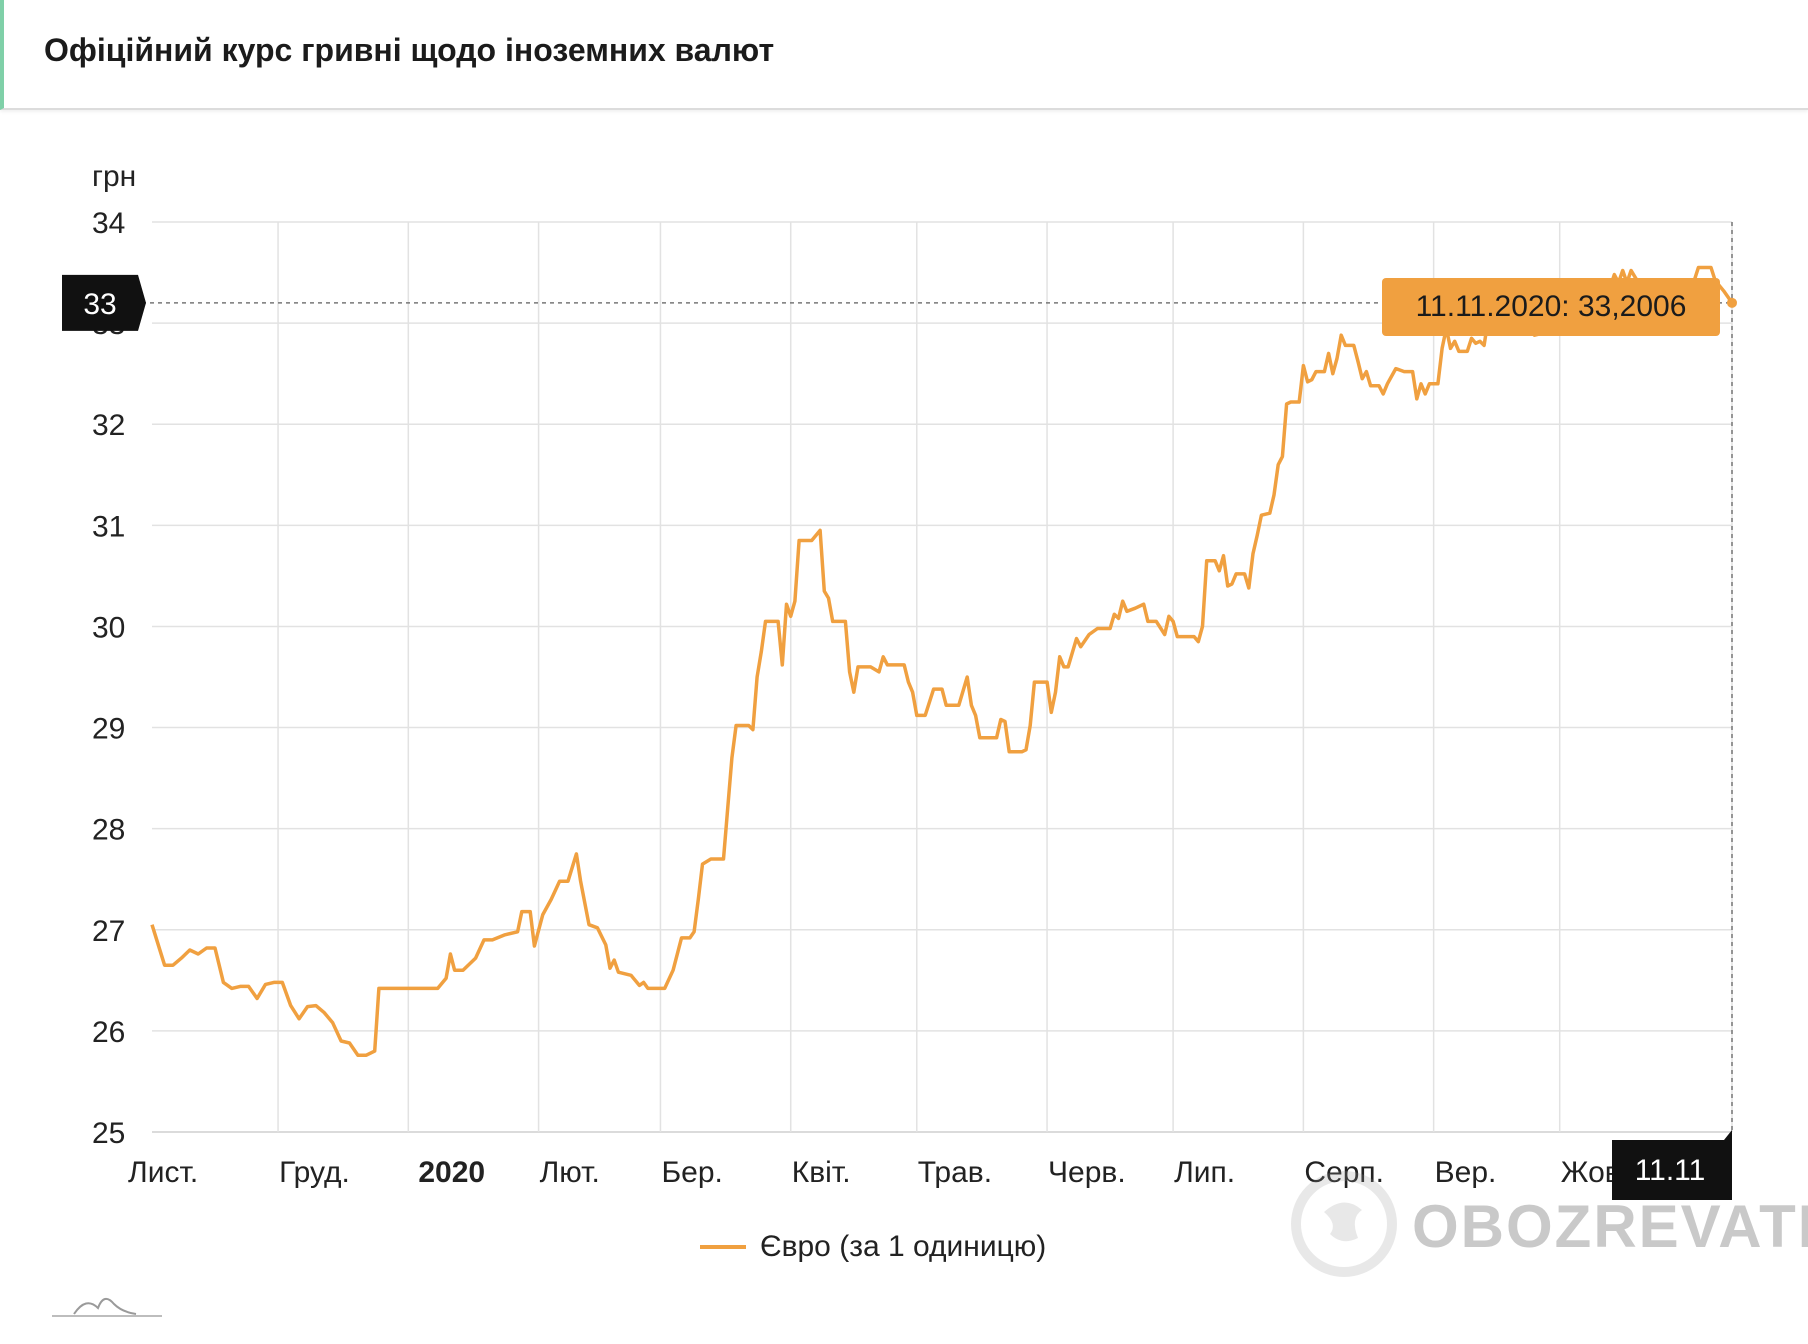 The height and width of the screenshot is (1344, 1808). What do you see at coordinates (99, 304) in the screenshot?
I see `crosshair-y-label: 33` at bounding box center [99, 304].